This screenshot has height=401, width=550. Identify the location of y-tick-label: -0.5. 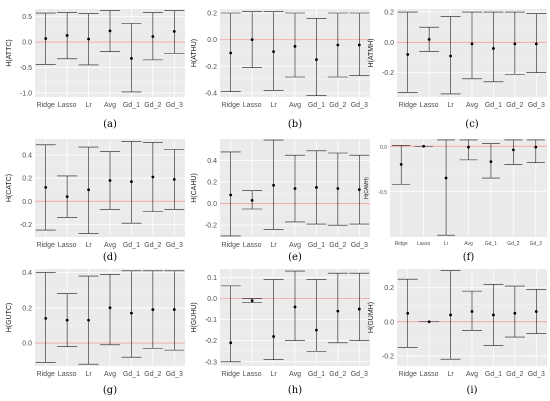
(26, 68).